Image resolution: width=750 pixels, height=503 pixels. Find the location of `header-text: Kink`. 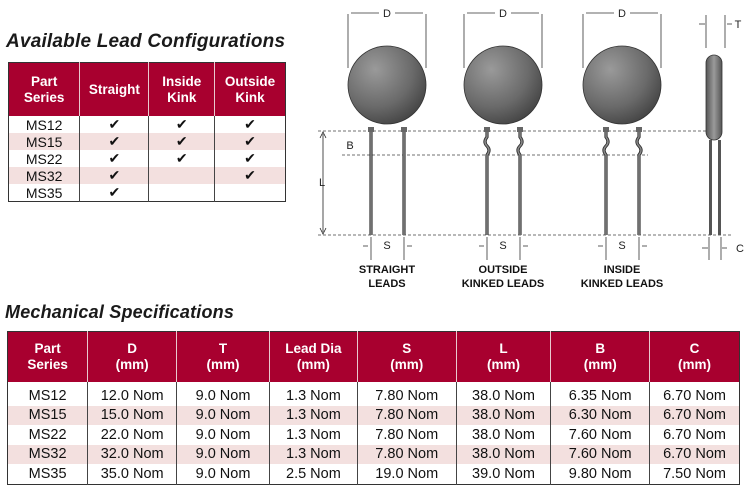

header-text: Kink is located at coordinates (250, 97).